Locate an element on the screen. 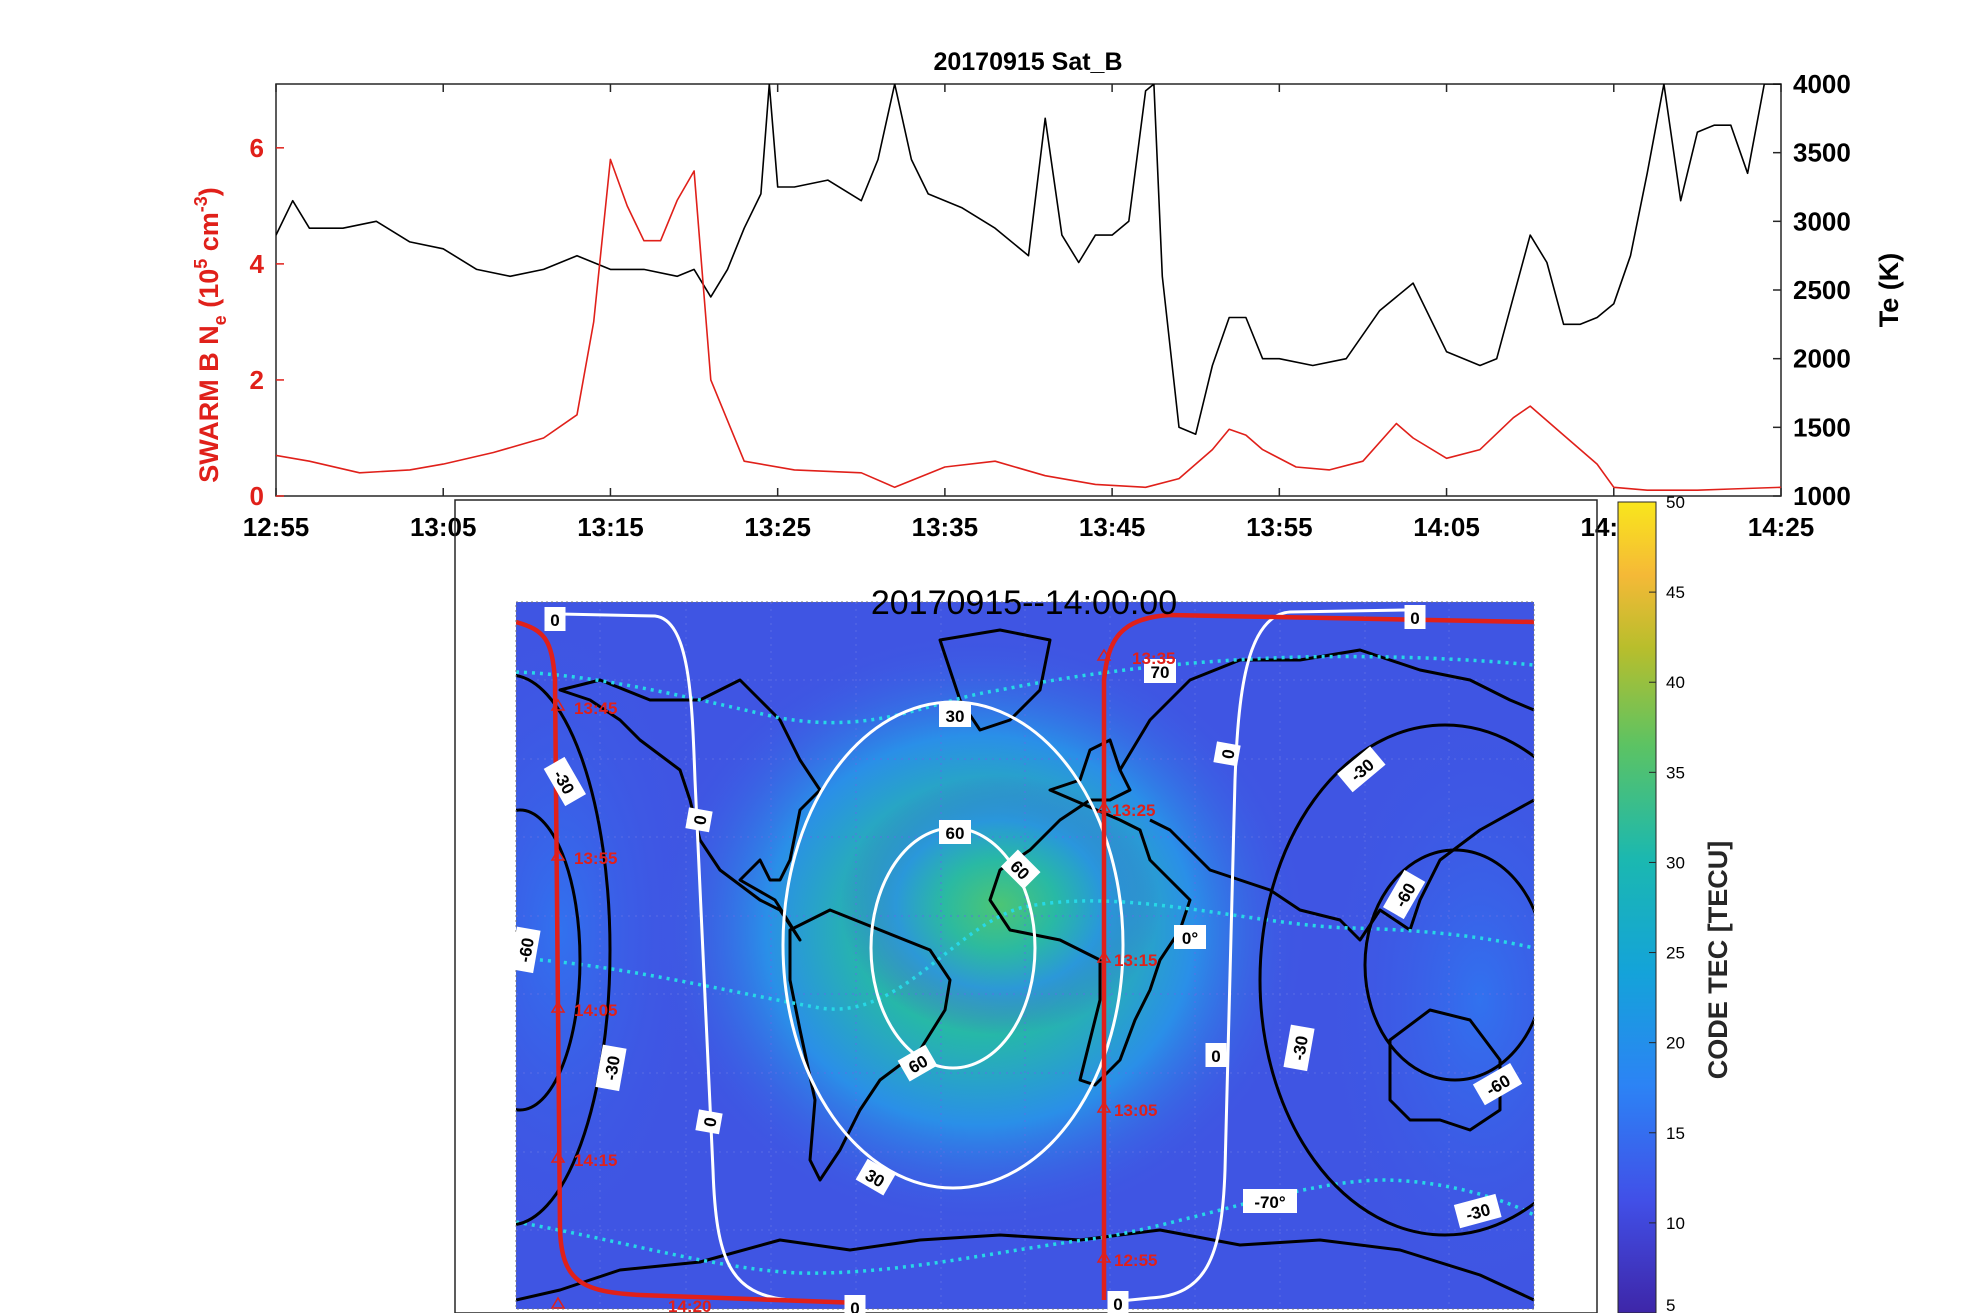 This screenshot has height=1313, width=1983. orbit-time-label: 13:05 is located at coordinates (1135, 1110).